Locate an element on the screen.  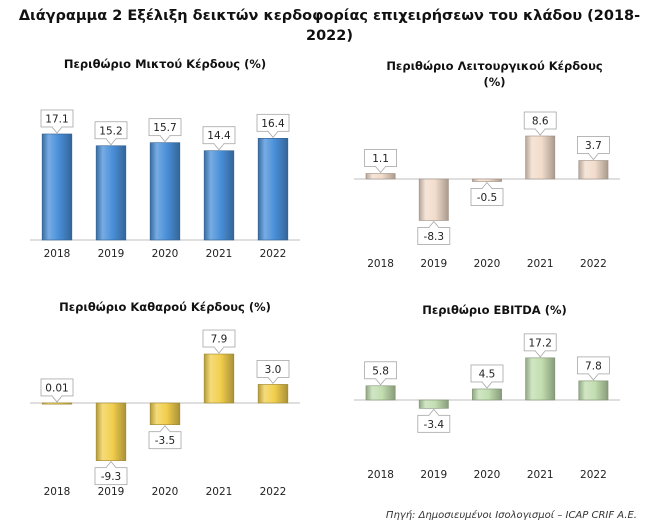
data-label: 3.7 is located at coordinates (593, 146).